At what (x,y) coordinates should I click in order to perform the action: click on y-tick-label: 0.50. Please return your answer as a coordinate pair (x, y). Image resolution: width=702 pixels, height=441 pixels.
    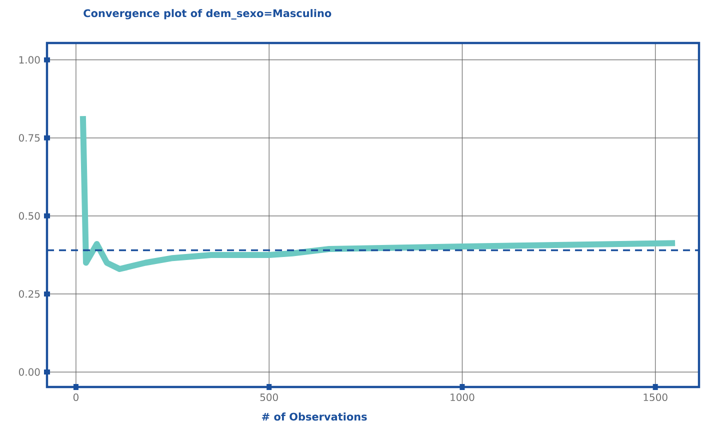
    Looking at the image, I should click on (29, 216).